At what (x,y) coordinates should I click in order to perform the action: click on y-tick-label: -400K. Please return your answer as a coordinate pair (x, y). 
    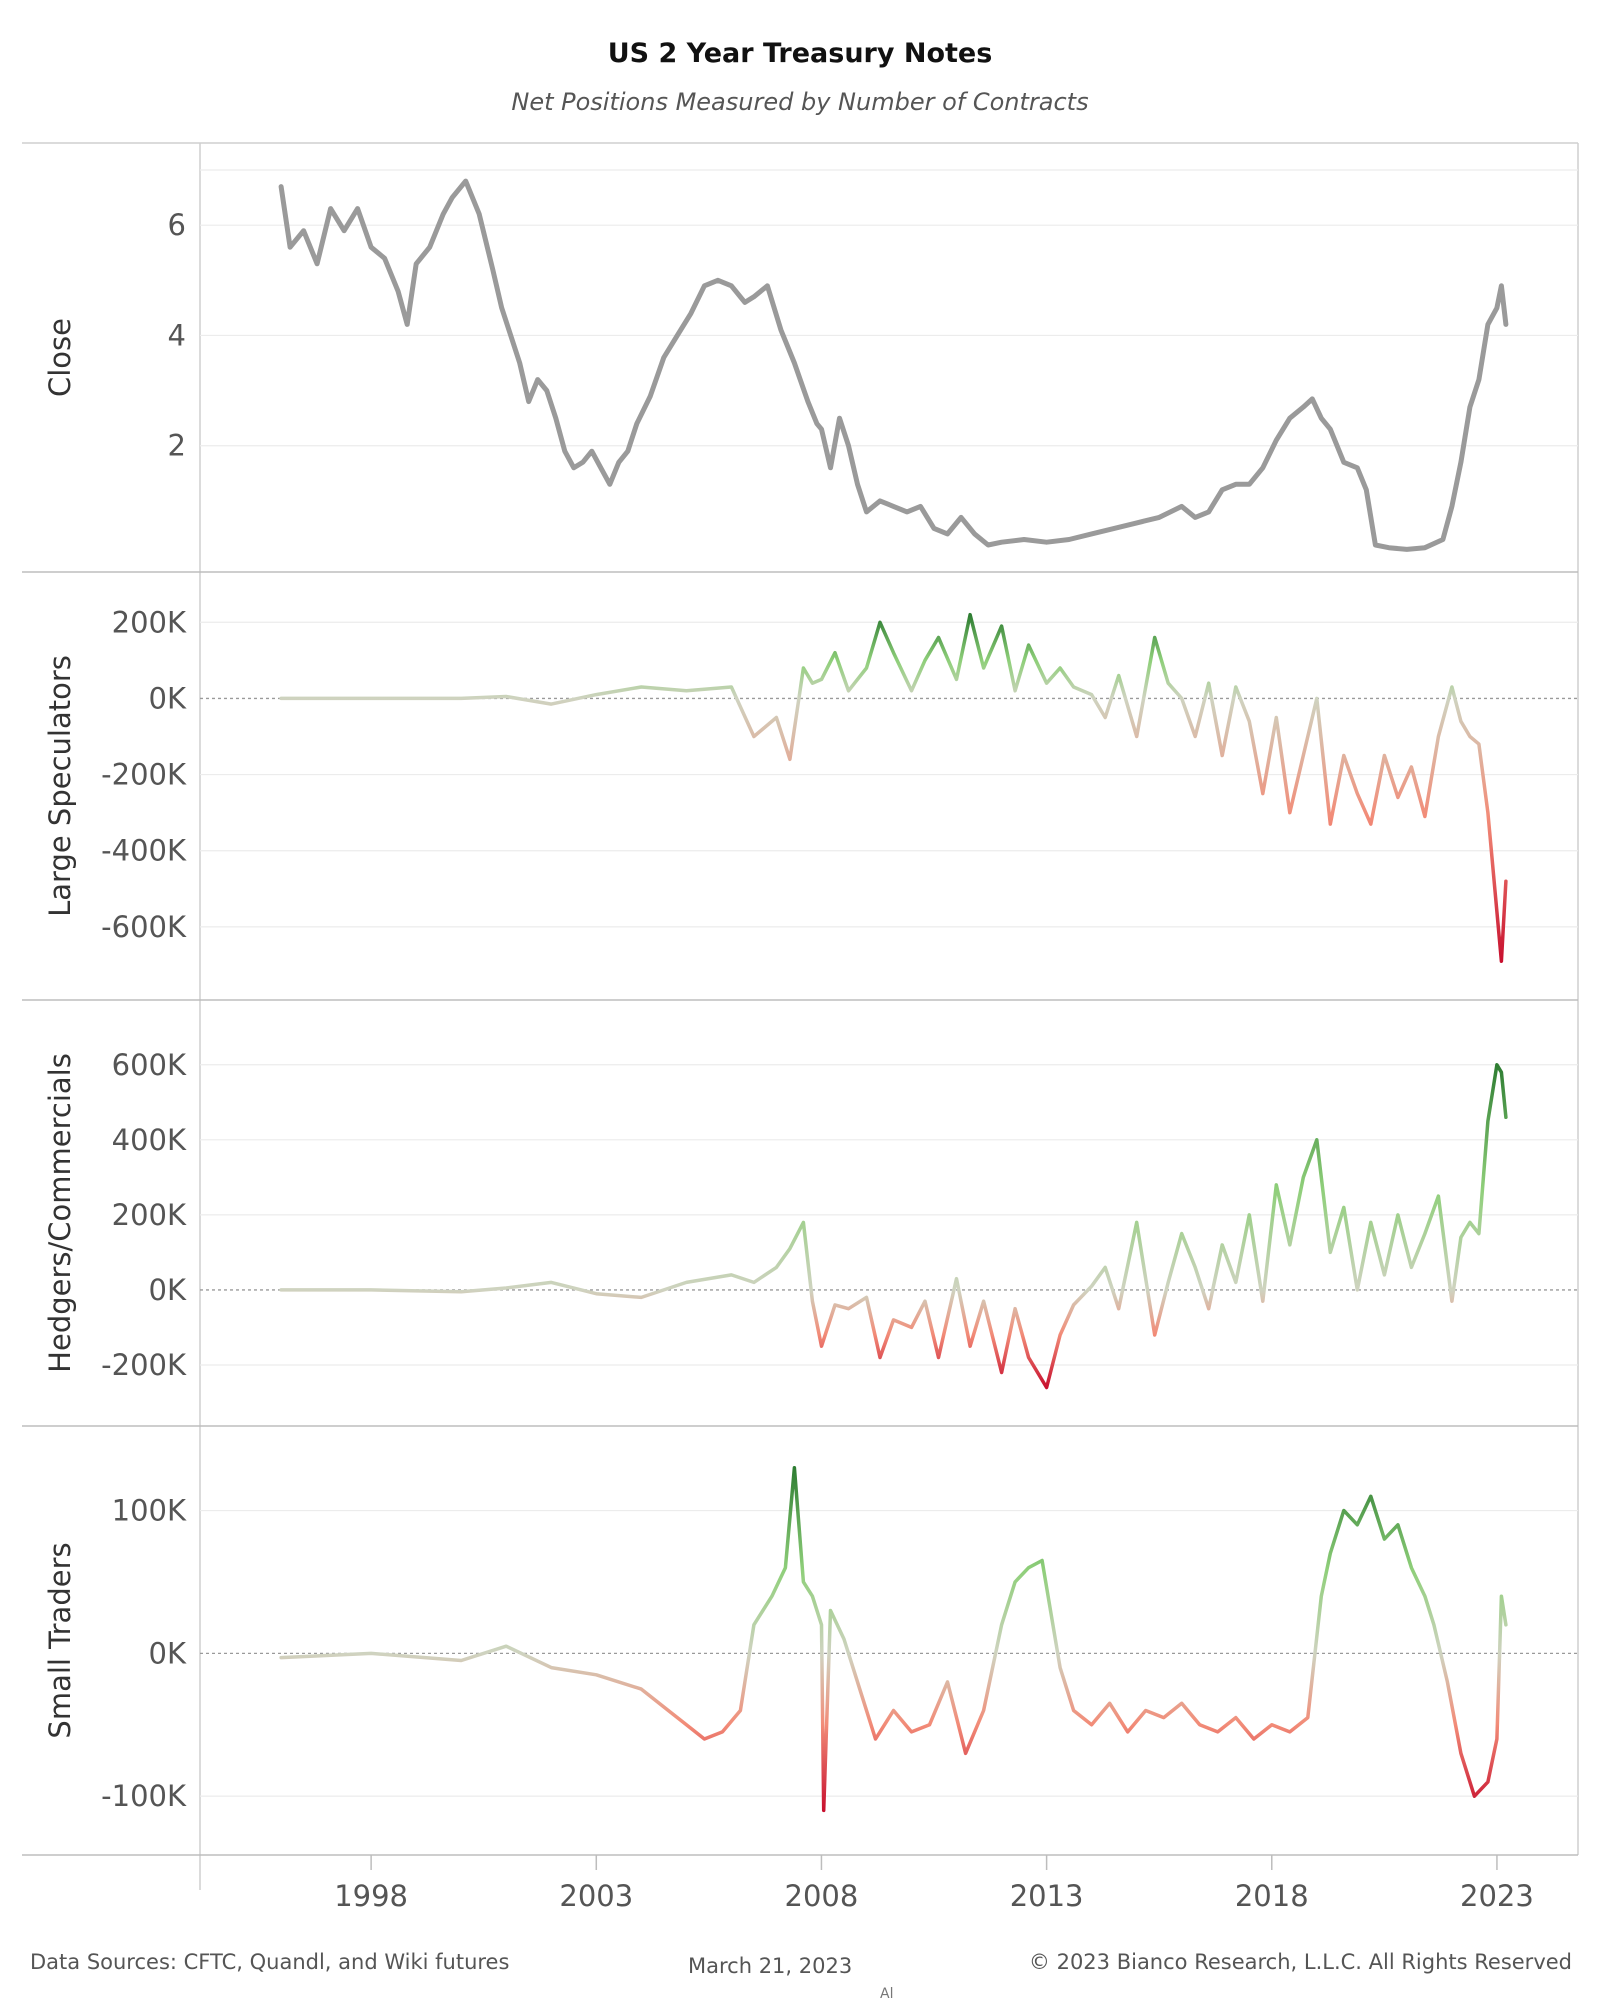
    Looking at the image, I should click on (144, 851).